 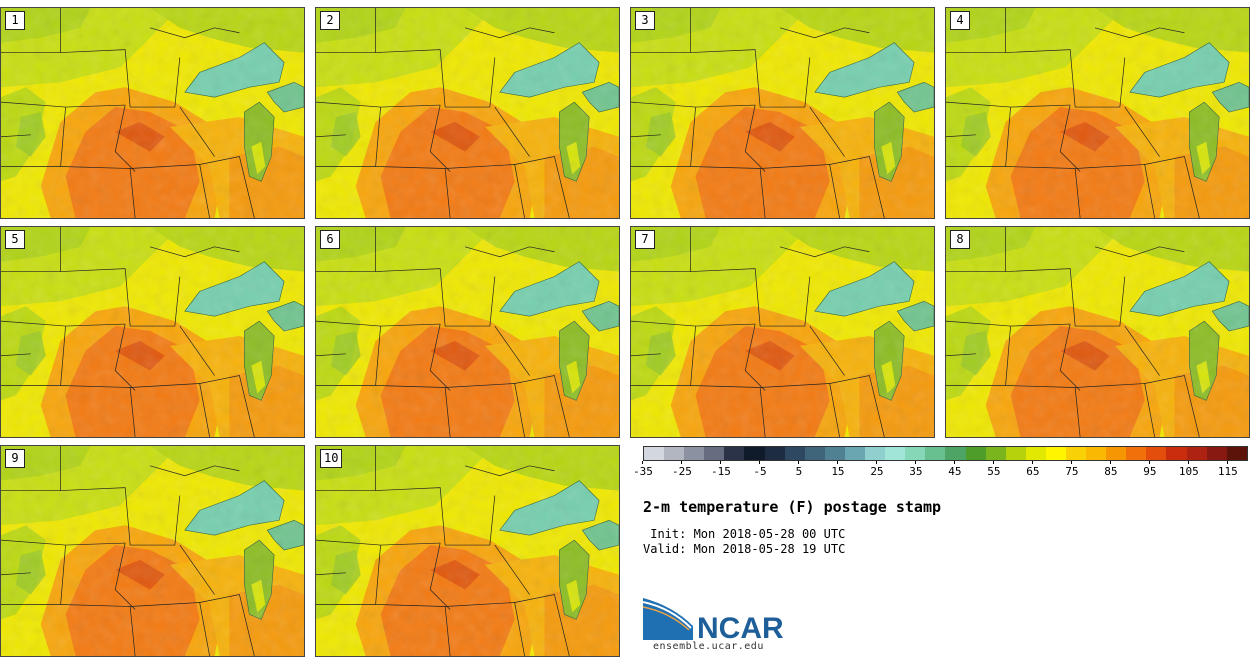 I want to click on map-panel: 5, so click(x=152, y=332).